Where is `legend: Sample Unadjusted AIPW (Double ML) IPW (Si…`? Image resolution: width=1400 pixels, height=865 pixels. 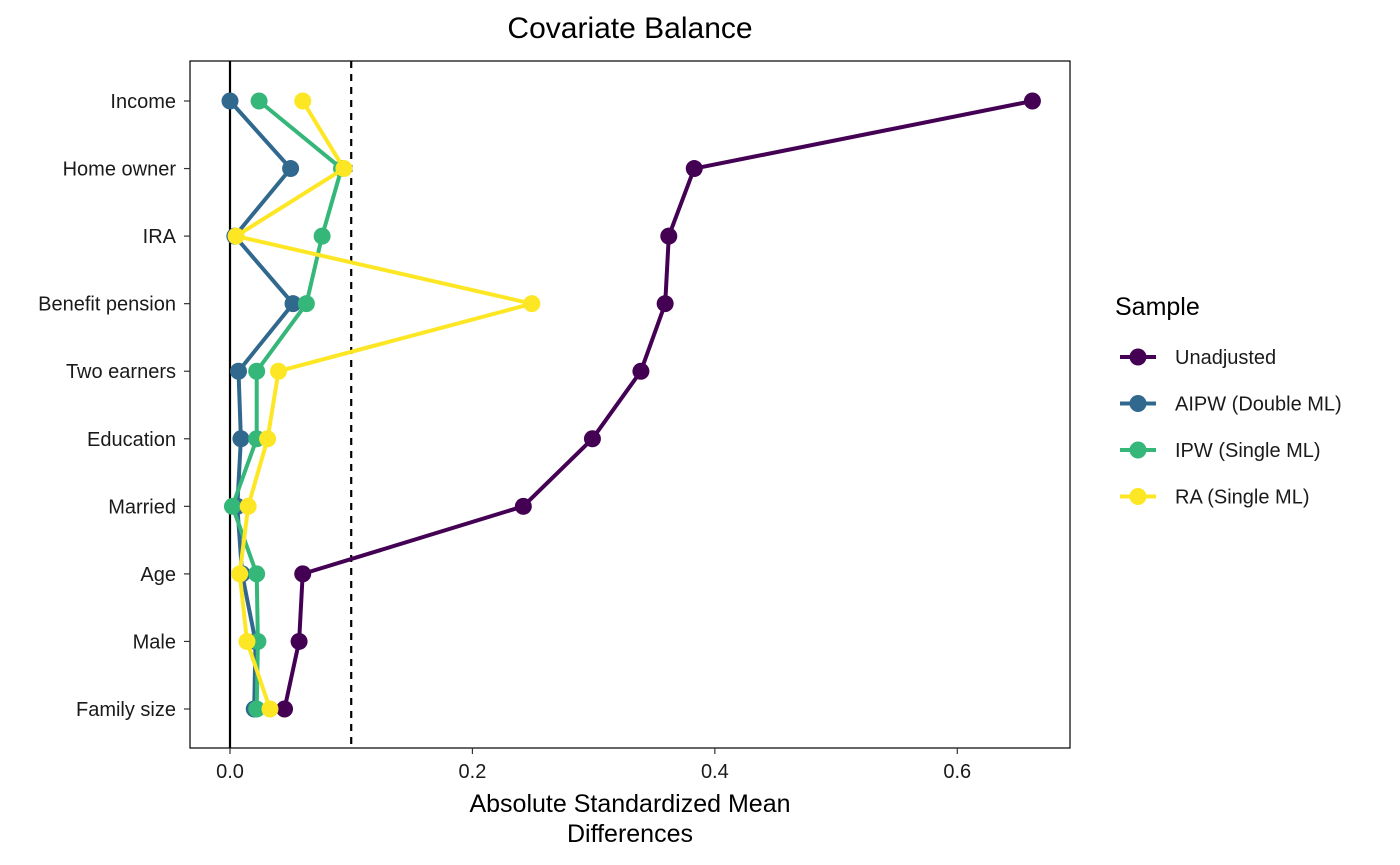 legend: Sample Unadjusted AIPW (Double ML) IPW (Si… is located at coordinates (1228, 401).